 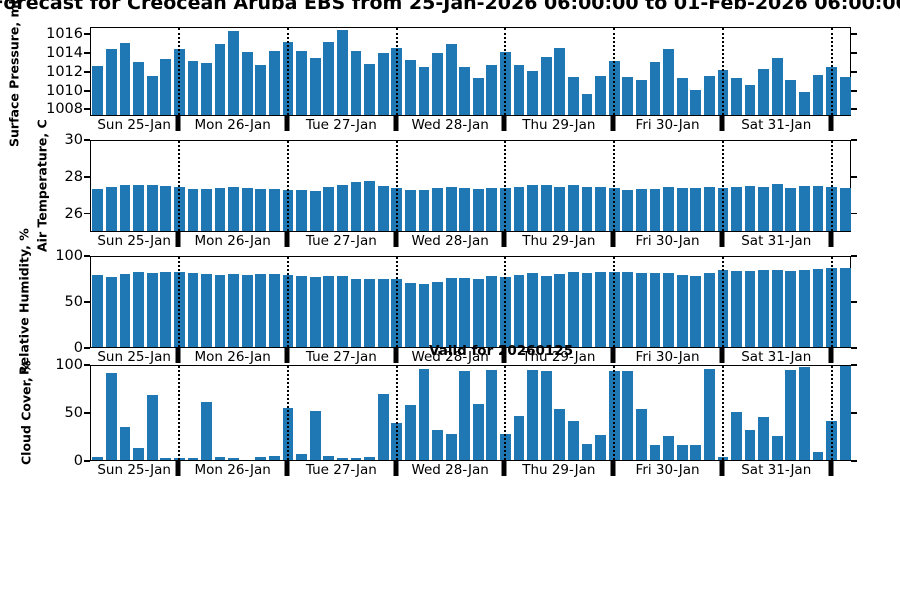 What do you see at coordinates (69, 365) in the screenshot?
I see `y-tick-label: 100` at bounding box center [69, 365].